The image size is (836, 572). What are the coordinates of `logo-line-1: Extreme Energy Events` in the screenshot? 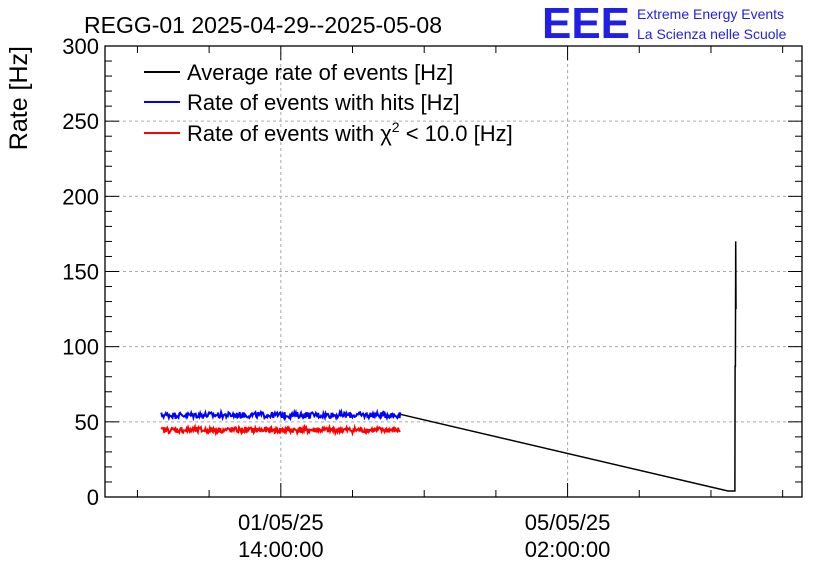 It's located at (710, 14).